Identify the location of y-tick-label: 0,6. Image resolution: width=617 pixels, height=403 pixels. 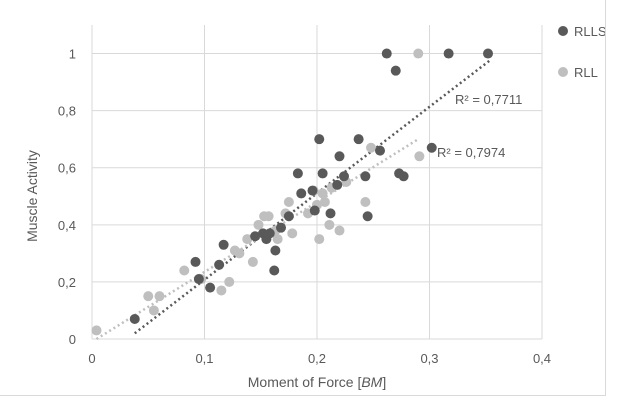
(67, 168).